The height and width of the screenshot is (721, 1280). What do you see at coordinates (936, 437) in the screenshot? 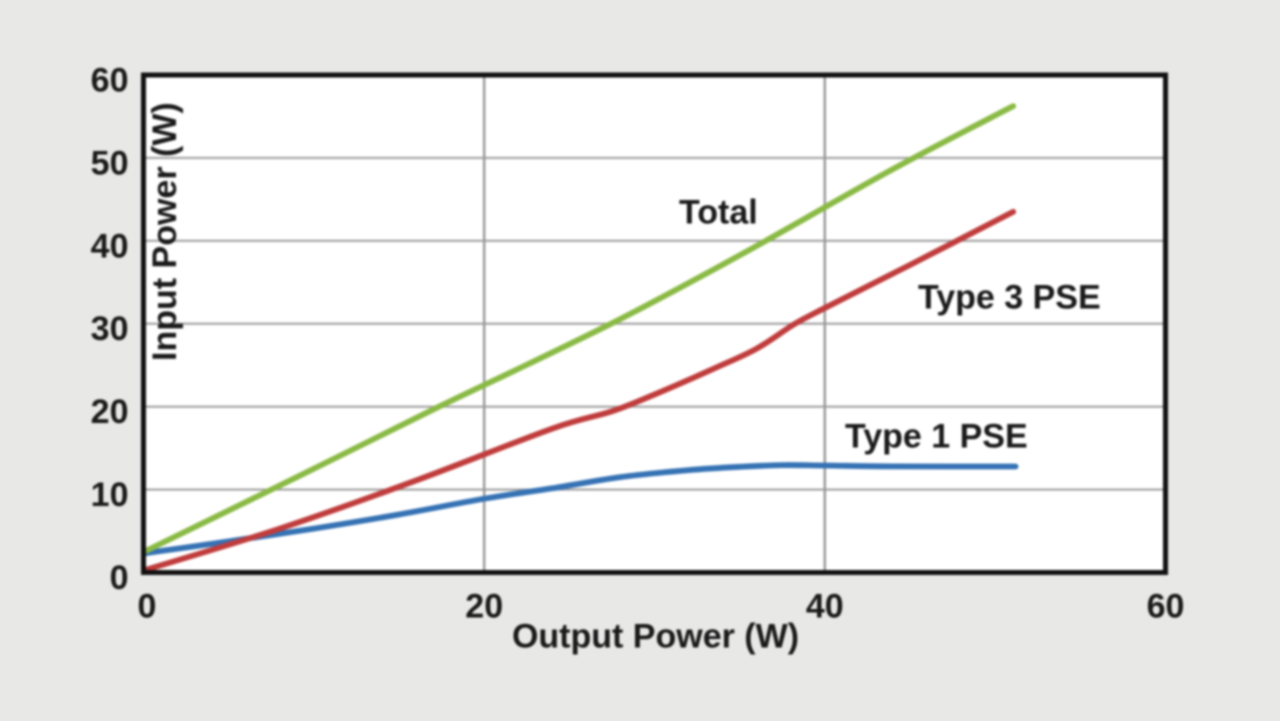
I see `svg-text: Type 1 PSE` at bounding box center [936, 437].